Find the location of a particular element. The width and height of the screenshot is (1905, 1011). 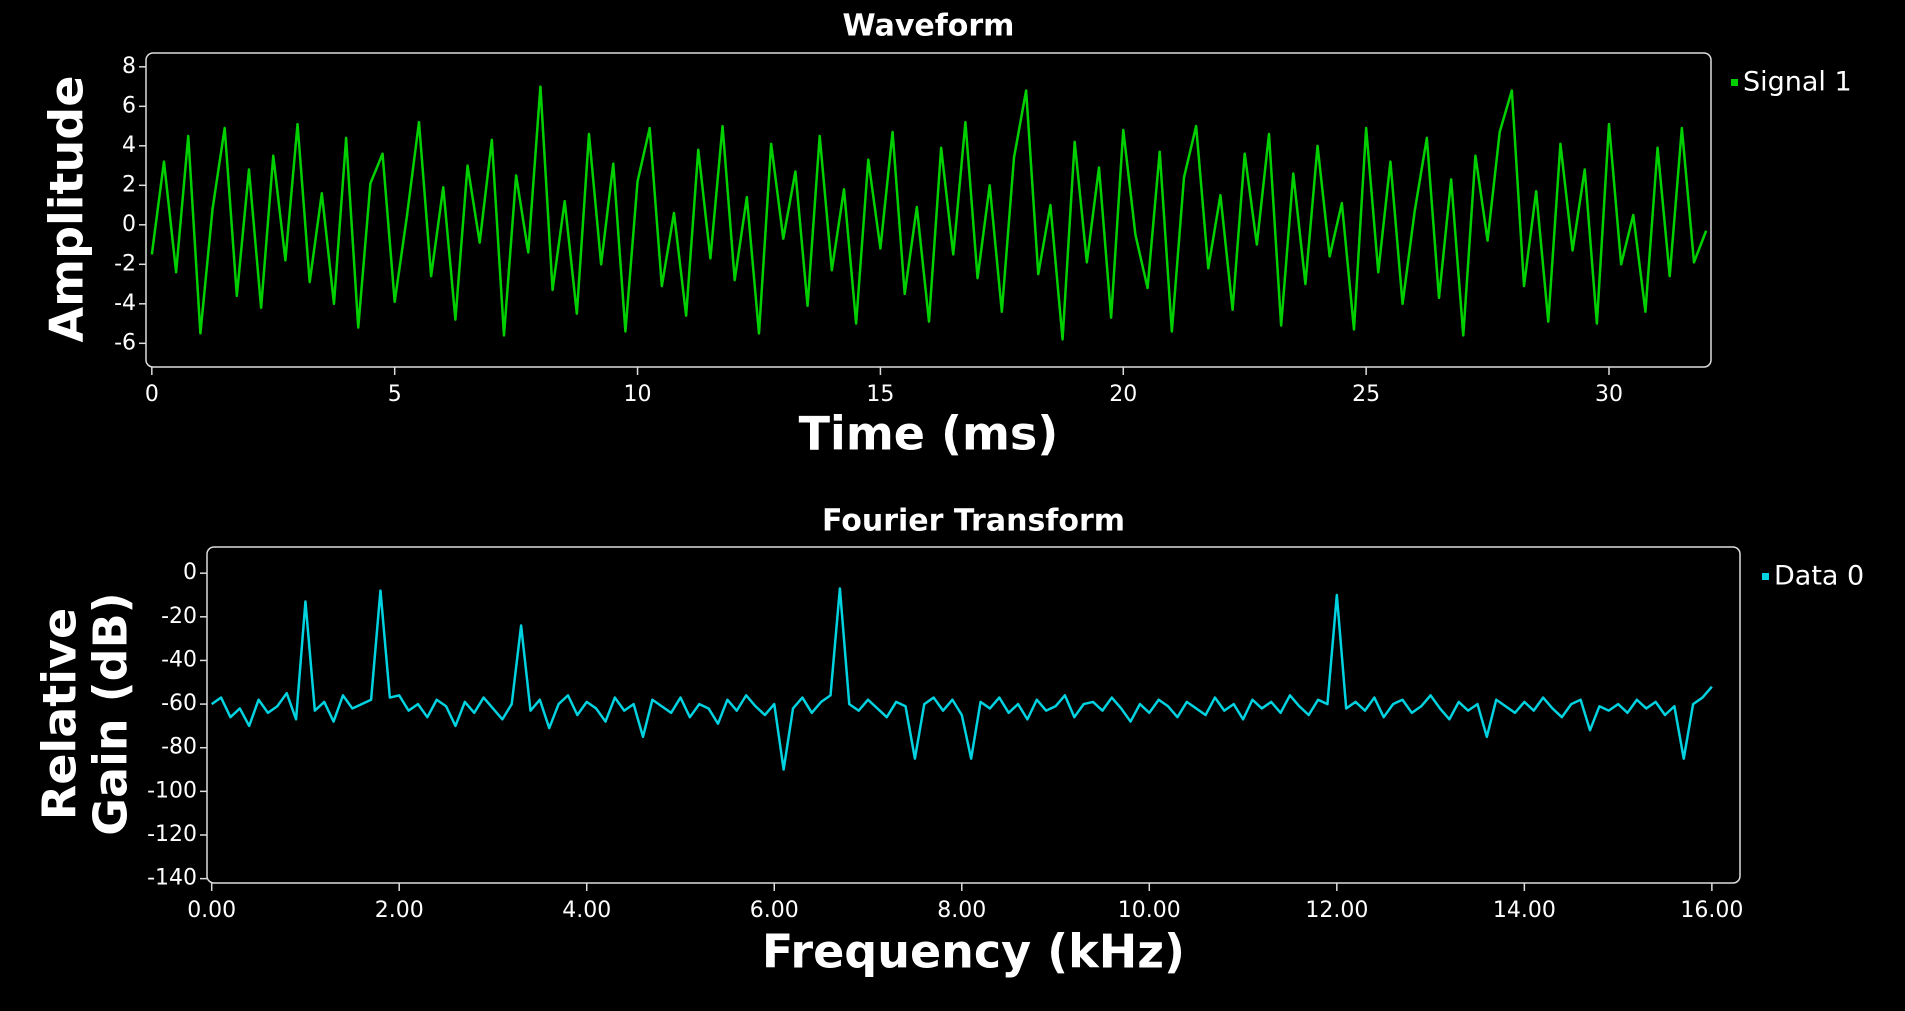

x-axis-label: Time (ms) is located at coordinates (929, 434).